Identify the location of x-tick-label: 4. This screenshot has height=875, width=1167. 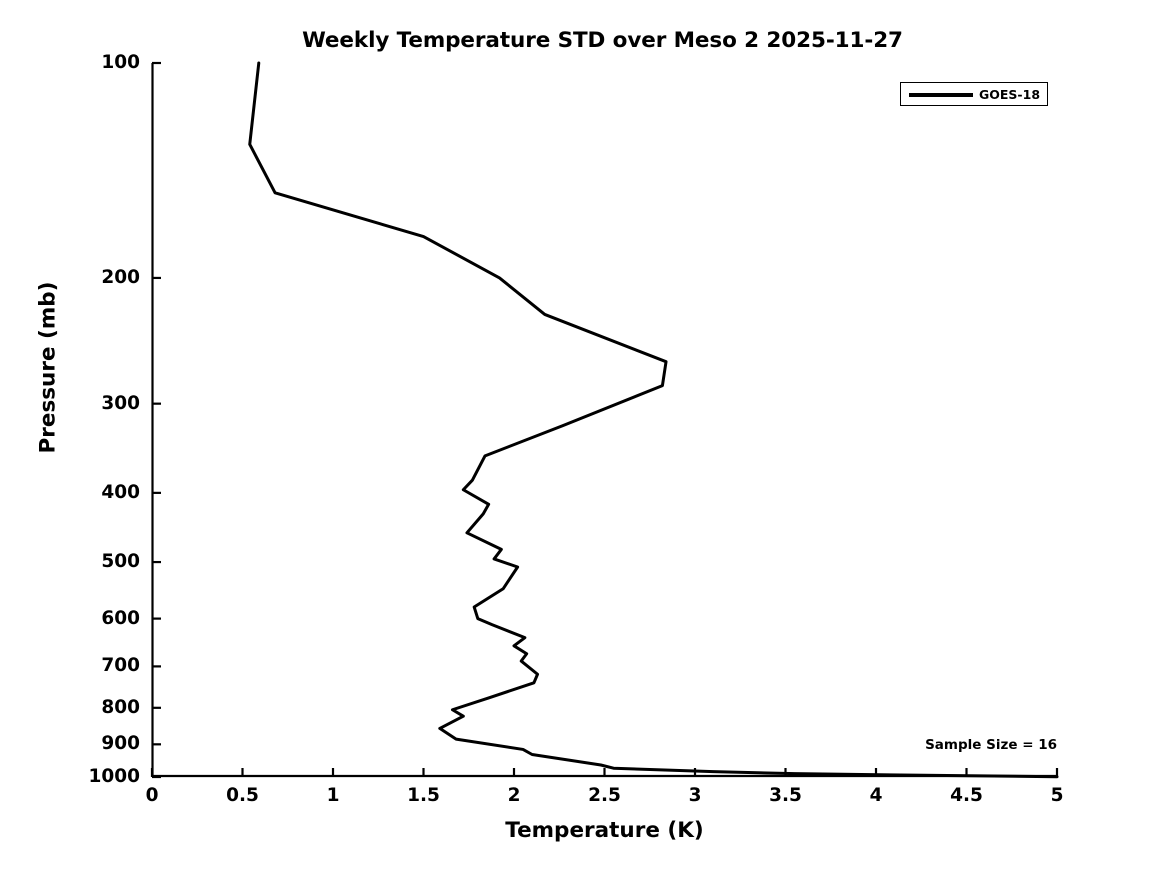
(876, 795).